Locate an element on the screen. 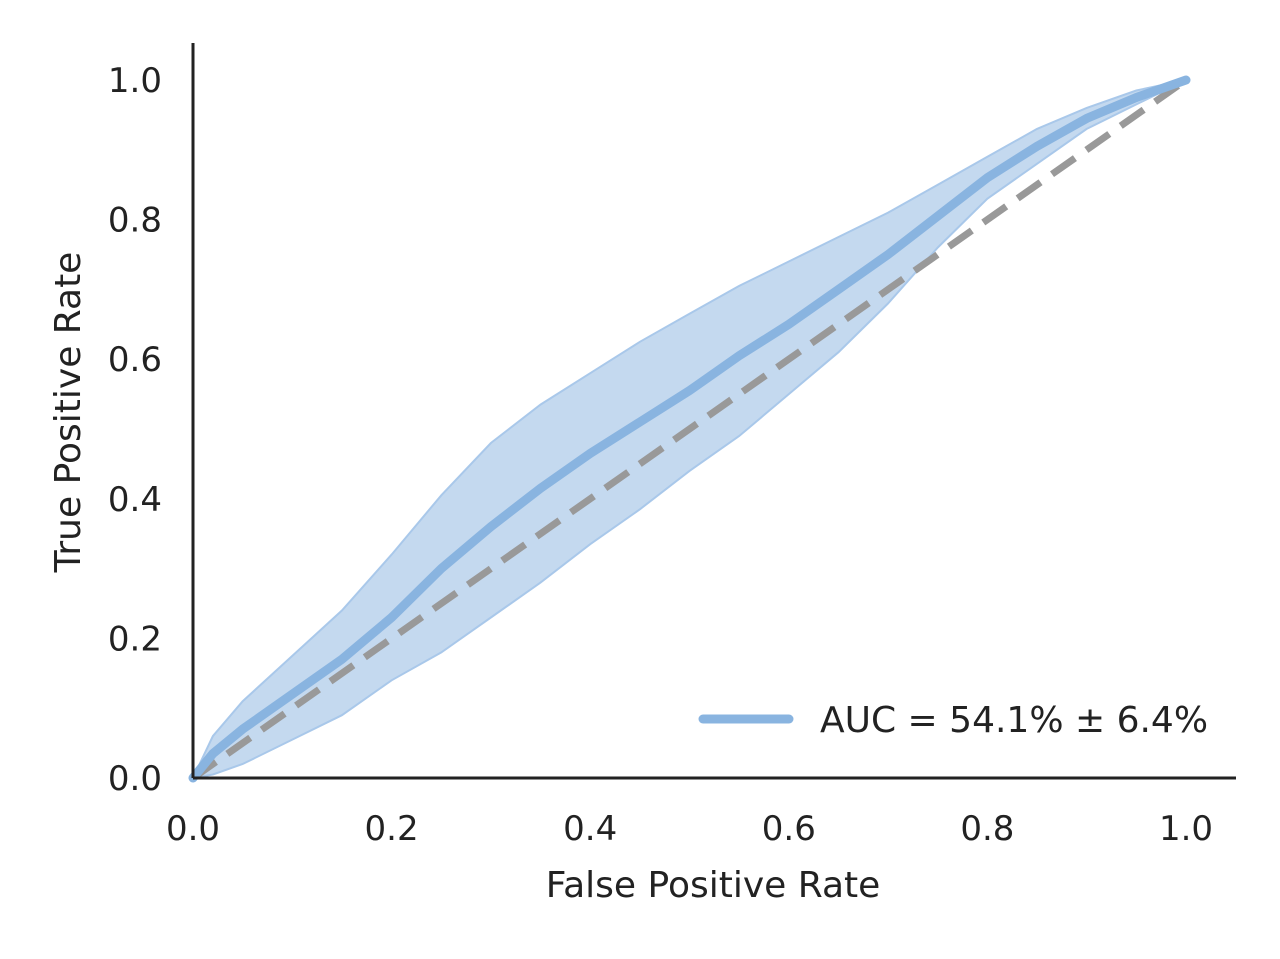 Image resolution: width=1280 pixels, height=959 pixels. y-axis-label: True Positive Rate is located at coordinates (68, 413).